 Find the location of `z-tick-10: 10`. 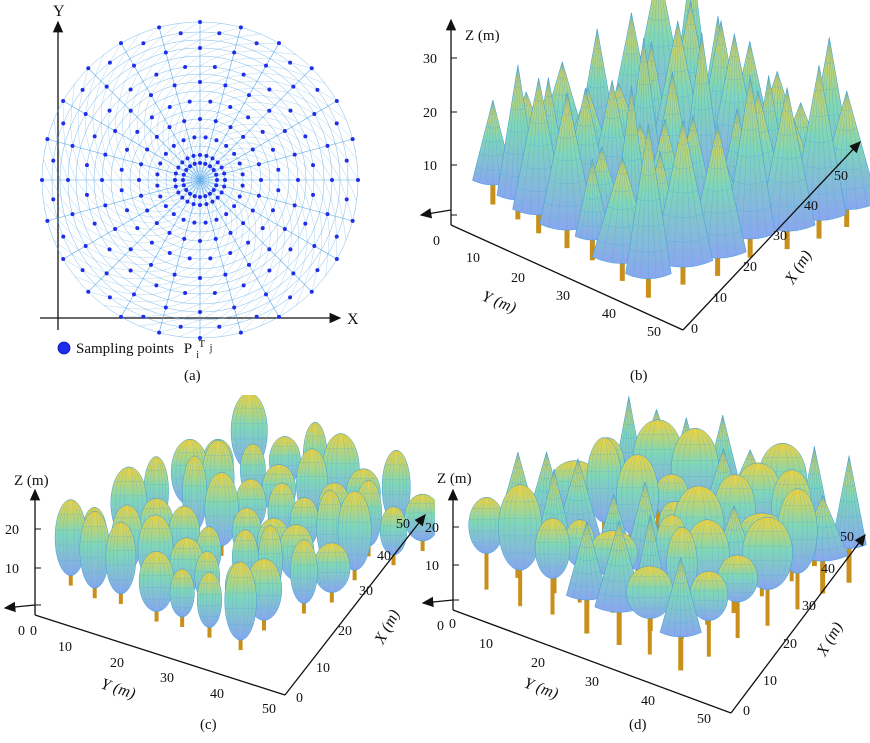

z-tick-10: 10 is located at coordinates (12, 569).